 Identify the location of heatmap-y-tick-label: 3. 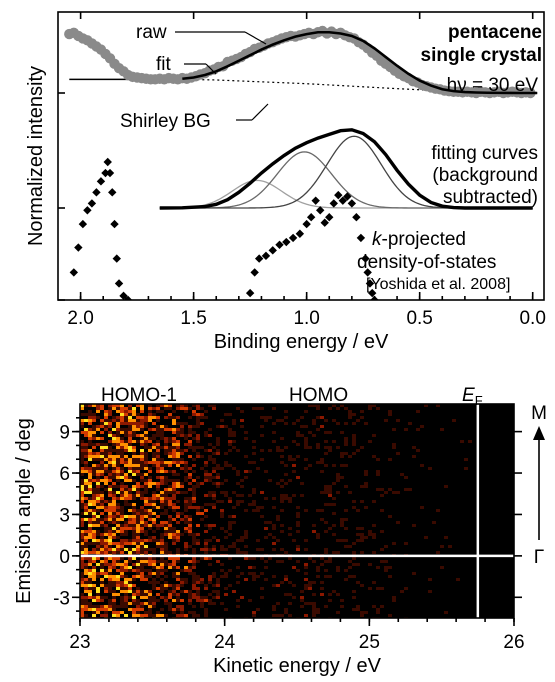
(64, 515).